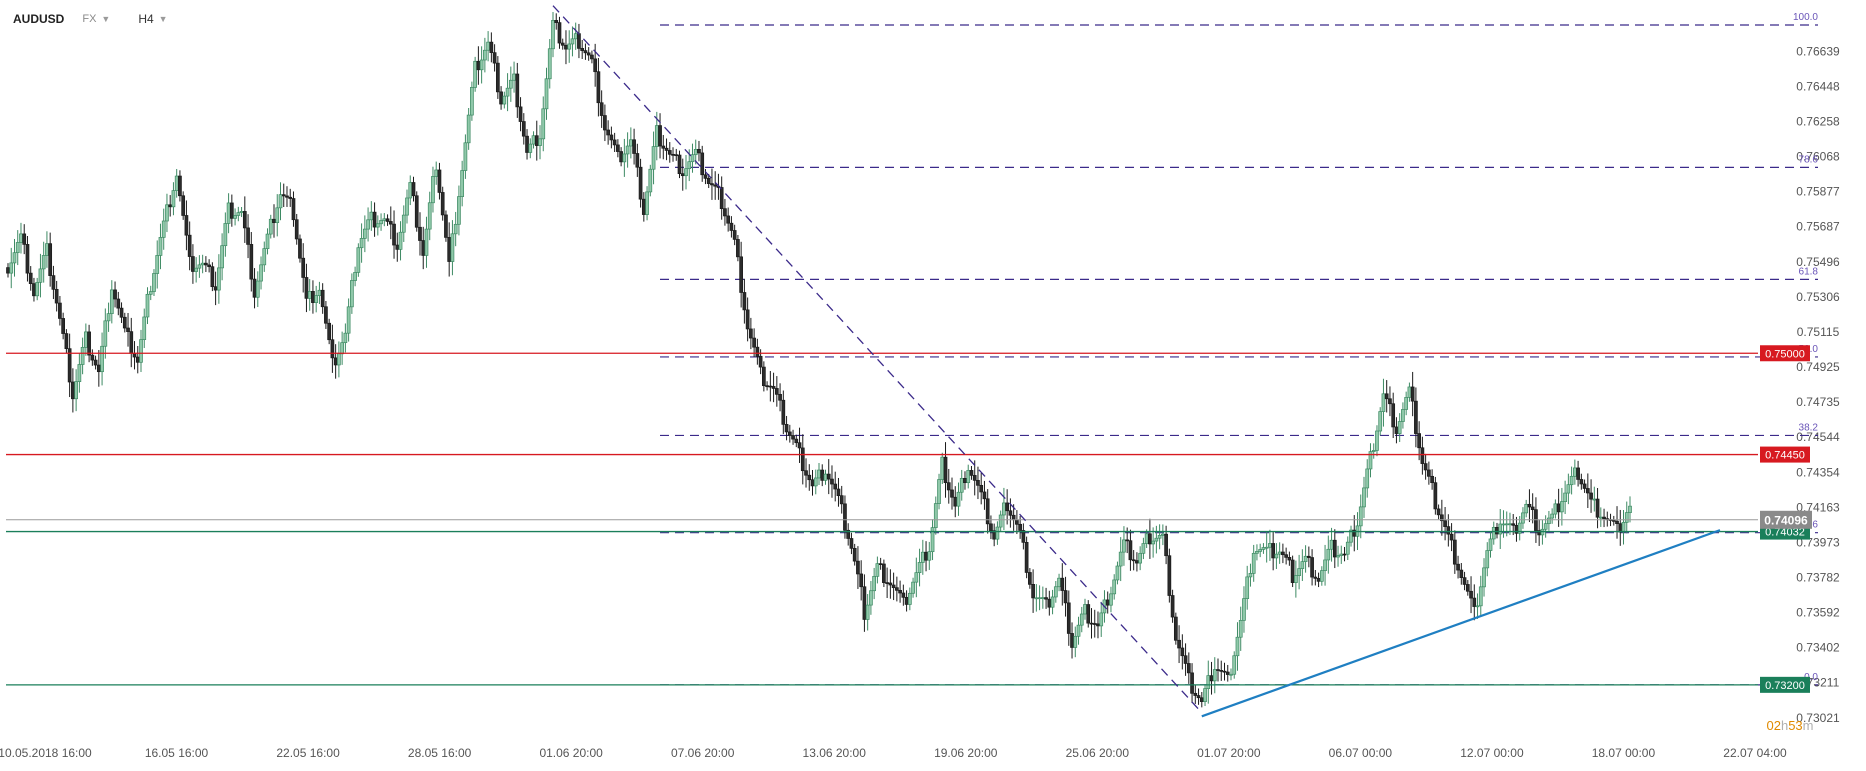 This screenshot has height=771, width=1866. Describe the element at coordinates (146, 19) in the screenshot. I see `timeframe-label: H4` at that location.